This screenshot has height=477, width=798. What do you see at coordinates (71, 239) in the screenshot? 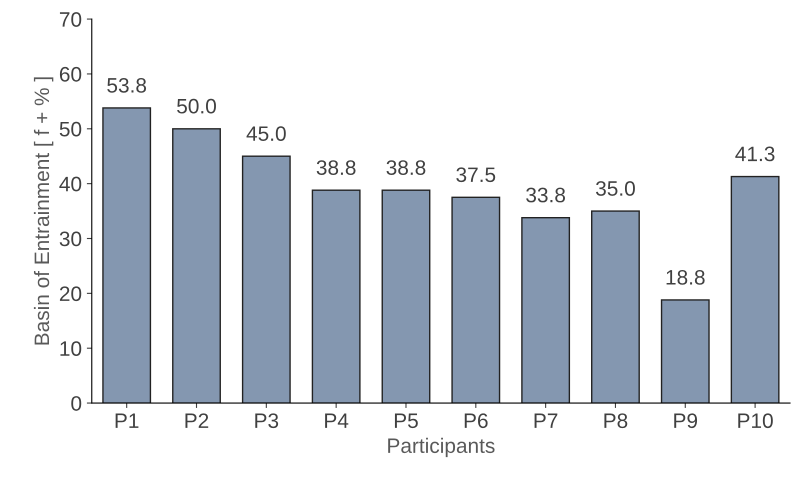
I see `y-tick-label: 30` at bounding box center [71, 239].